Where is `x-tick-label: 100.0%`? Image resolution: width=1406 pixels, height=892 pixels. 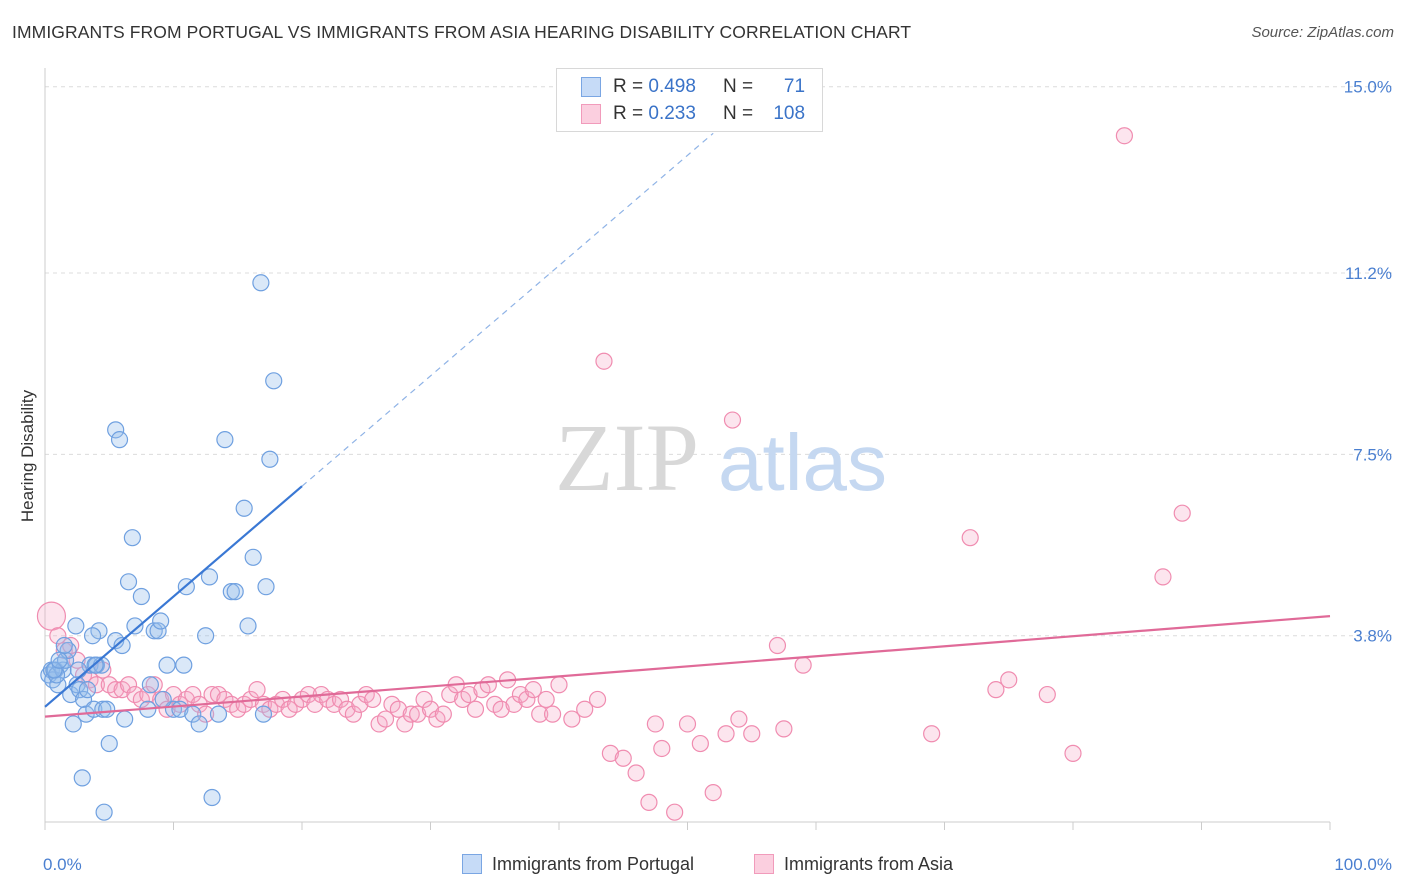 x-tick-label: 100.0% is located at coordinates (1363, 864).